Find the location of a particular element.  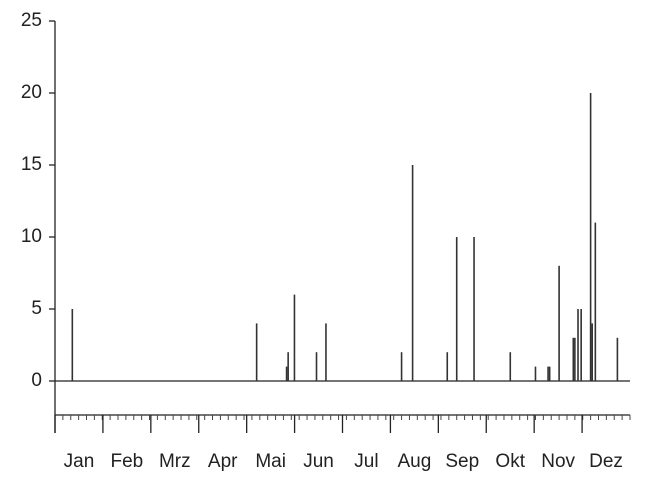

x-tick-label: Dez is located at coordinates (606, 461).